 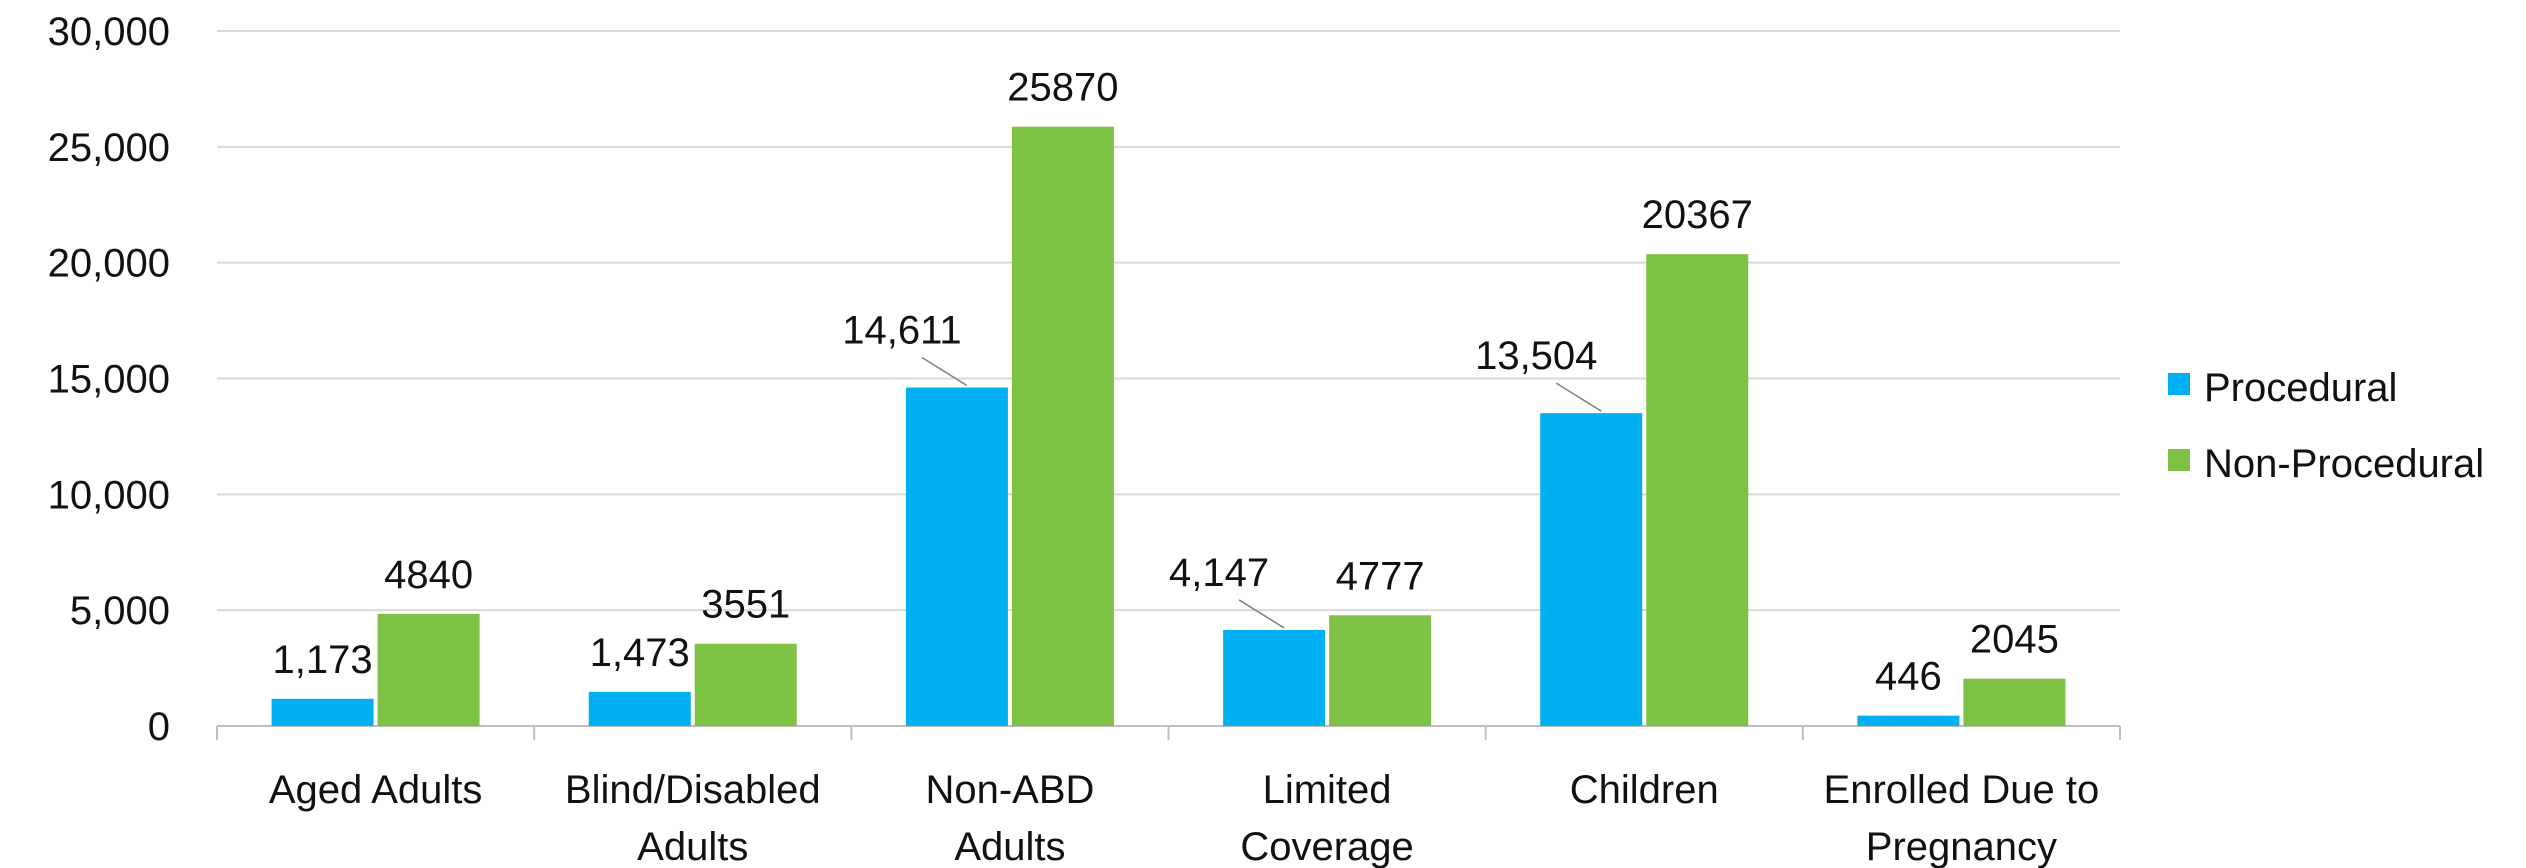 I want to click on y-tick-label: 30,000, so click(x=109, y=32).